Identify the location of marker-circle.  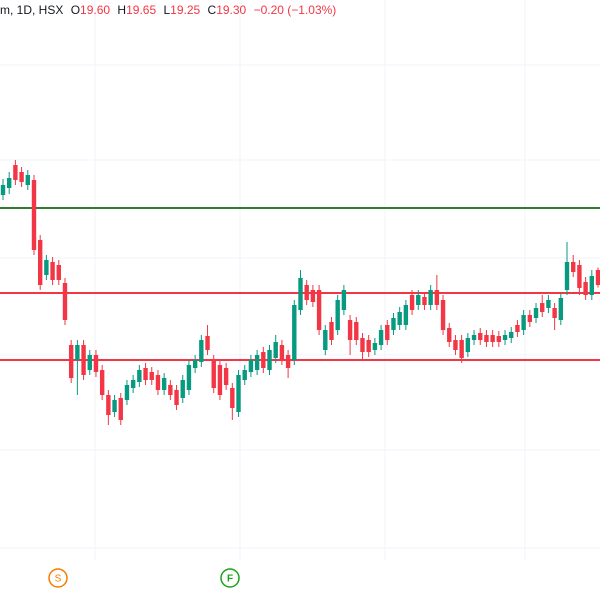
(58, 578).